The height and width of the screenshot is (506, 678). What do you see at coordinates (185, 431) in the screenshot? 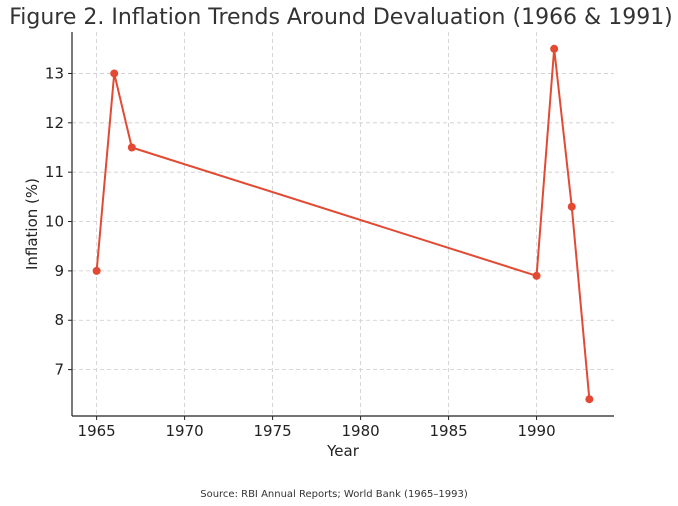
I see `x-tick-label: 1970` at bounding box center [185, 431].